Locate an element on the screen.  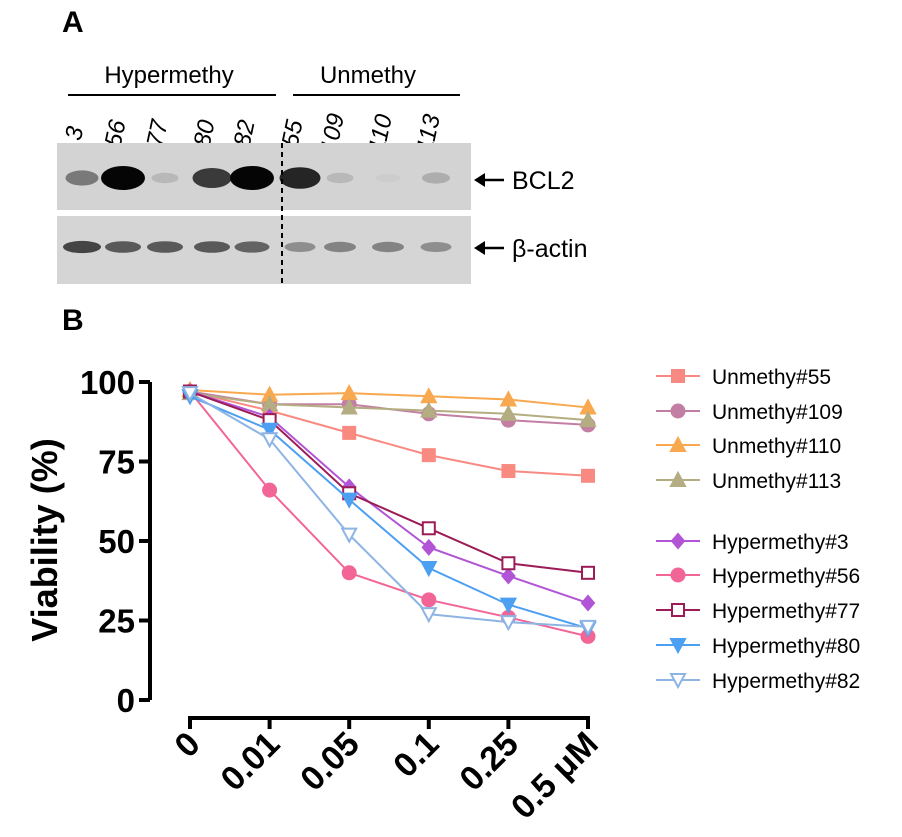
x-tick-label: 0.01 is located at coordinates (251, 762).